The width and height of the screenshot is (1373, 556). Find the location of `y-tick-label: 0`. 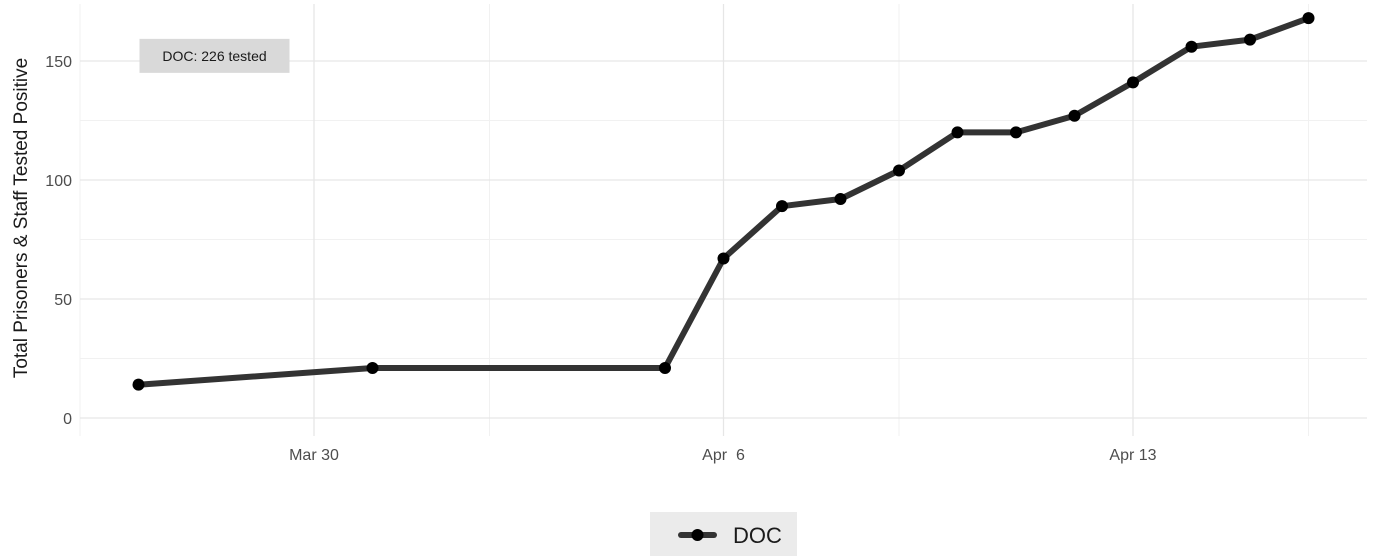

y-tick-label: 0 is located at coordinates (67, 419).